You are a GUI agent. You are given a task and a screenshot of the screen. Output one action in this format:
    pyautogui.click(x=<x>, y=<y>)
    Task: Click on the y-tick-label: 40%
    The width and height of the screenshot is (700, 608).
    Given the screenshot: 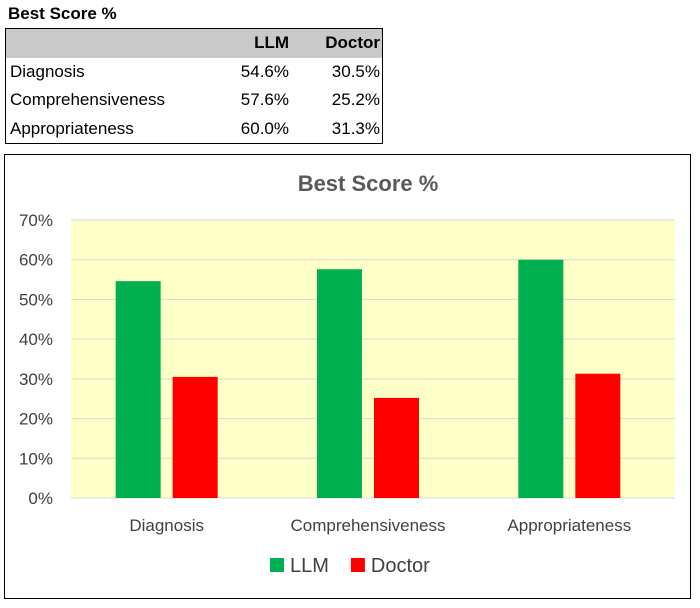 What is the action you would take?
    pyautogui.click(x=36, y=339)
    